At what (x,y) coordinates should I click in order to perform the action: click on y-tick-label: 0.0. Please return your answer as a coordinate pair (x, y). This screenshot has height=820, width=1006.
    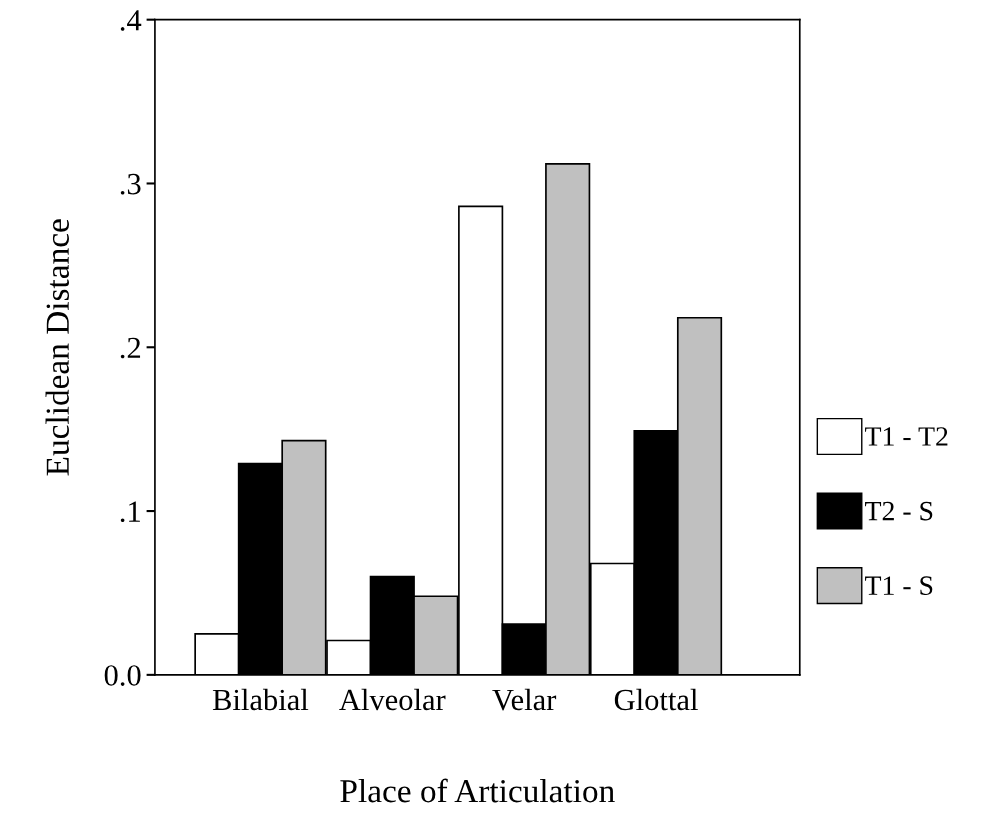
    Looking at the image, I should click on (122, 675).